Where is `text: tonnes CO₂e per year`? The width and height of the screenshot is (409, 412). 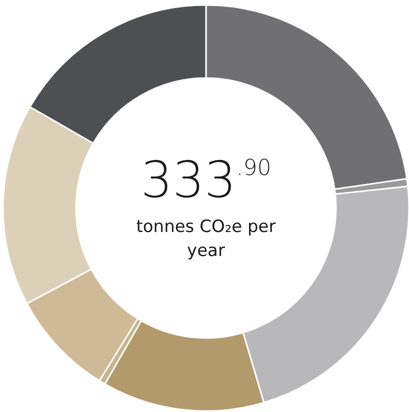 text: tonnes CO₂e per year is located at coordinates (206, 239).